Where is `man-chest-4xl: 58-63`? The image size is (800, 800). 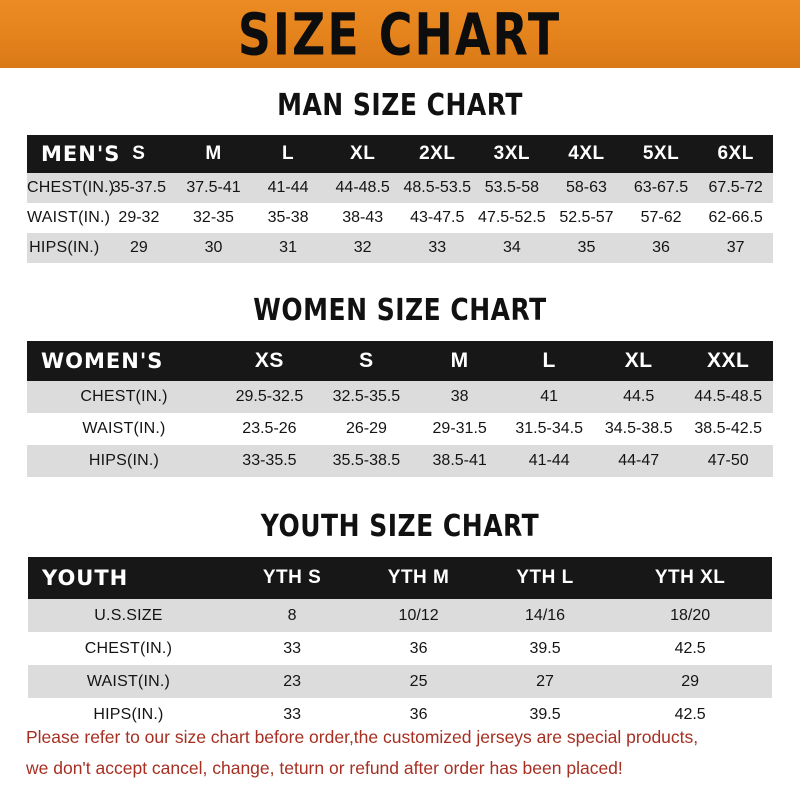 man-chest-4xl: 58-63 is located at coordinates (586, 187).